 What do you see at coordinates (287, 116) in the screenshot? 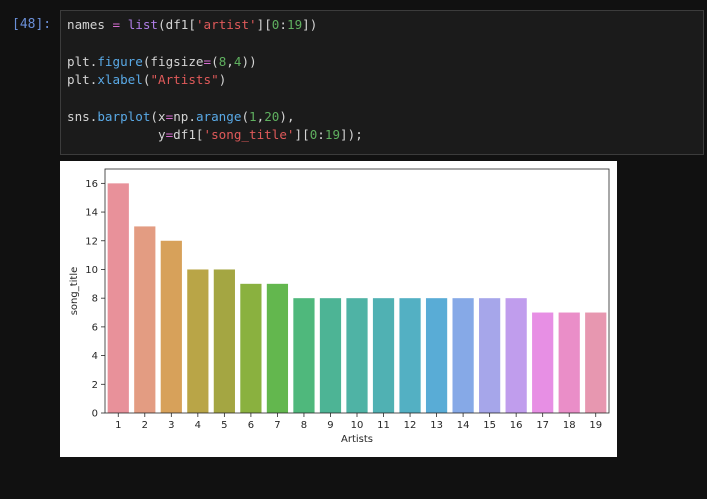
I see `code-token: ),` at bounding box center [287, 116].